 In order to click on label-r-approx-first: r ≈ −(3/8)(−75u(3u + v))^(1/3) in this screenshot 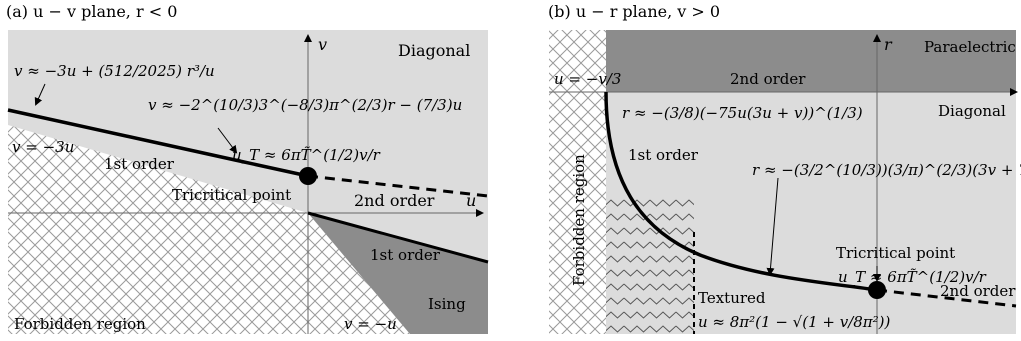, I will do `click(742, 113)`.